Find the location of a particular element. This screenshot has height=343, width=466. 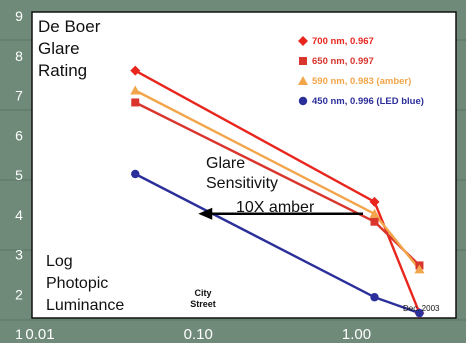

y-tick-label: 3 is located at coordinates (19, 255).